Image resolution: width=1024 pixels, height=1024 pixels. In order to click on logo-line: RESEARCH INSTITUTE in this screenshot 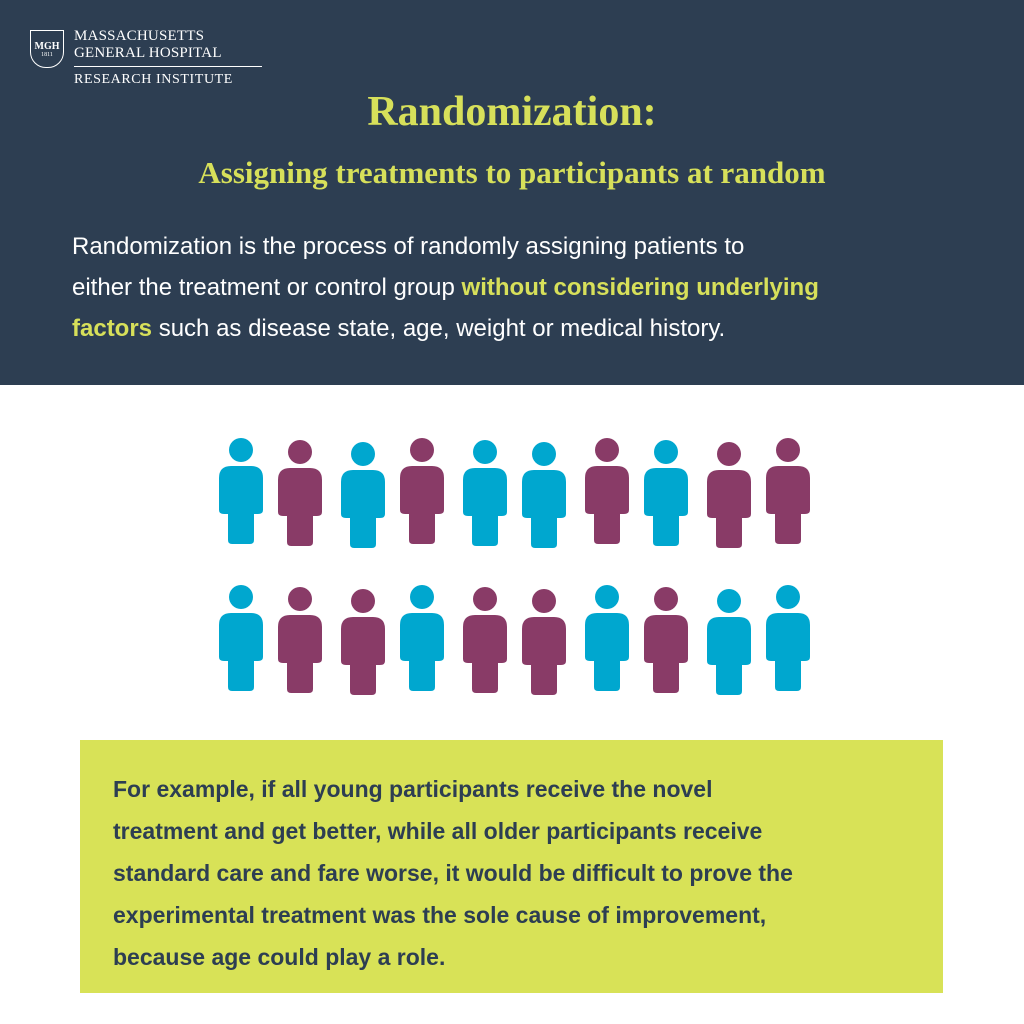, I will do `click(153, 79)`.